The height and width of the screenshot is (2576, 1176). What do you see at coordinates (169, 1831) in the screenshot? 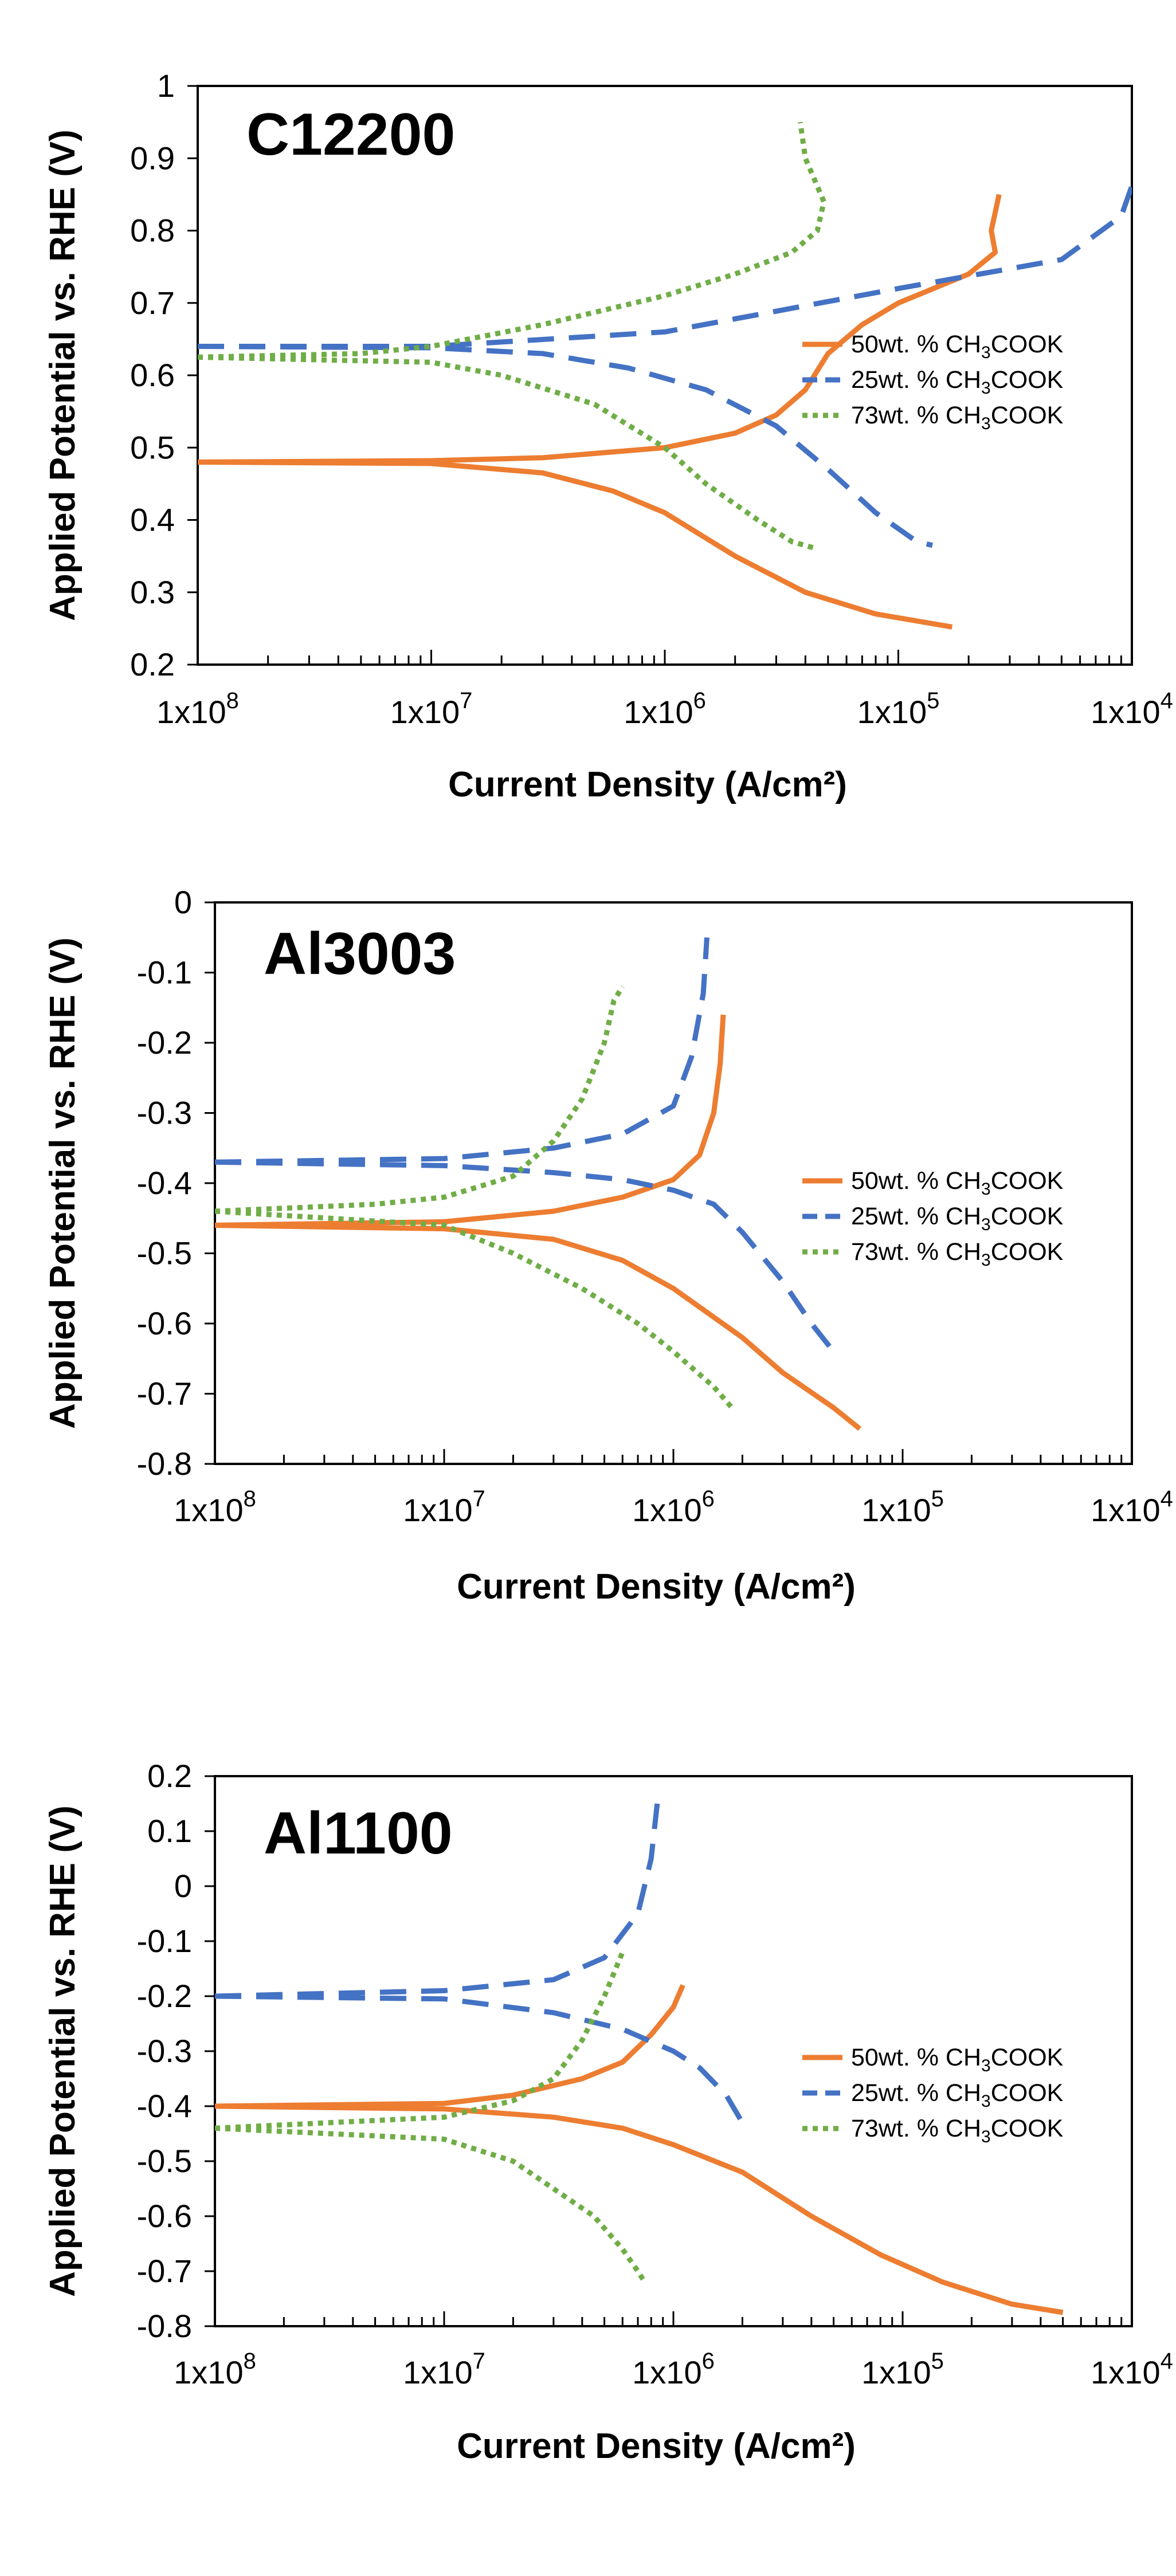
I see `y-tick-label: 0.1` at bounding box center [169, 1831].